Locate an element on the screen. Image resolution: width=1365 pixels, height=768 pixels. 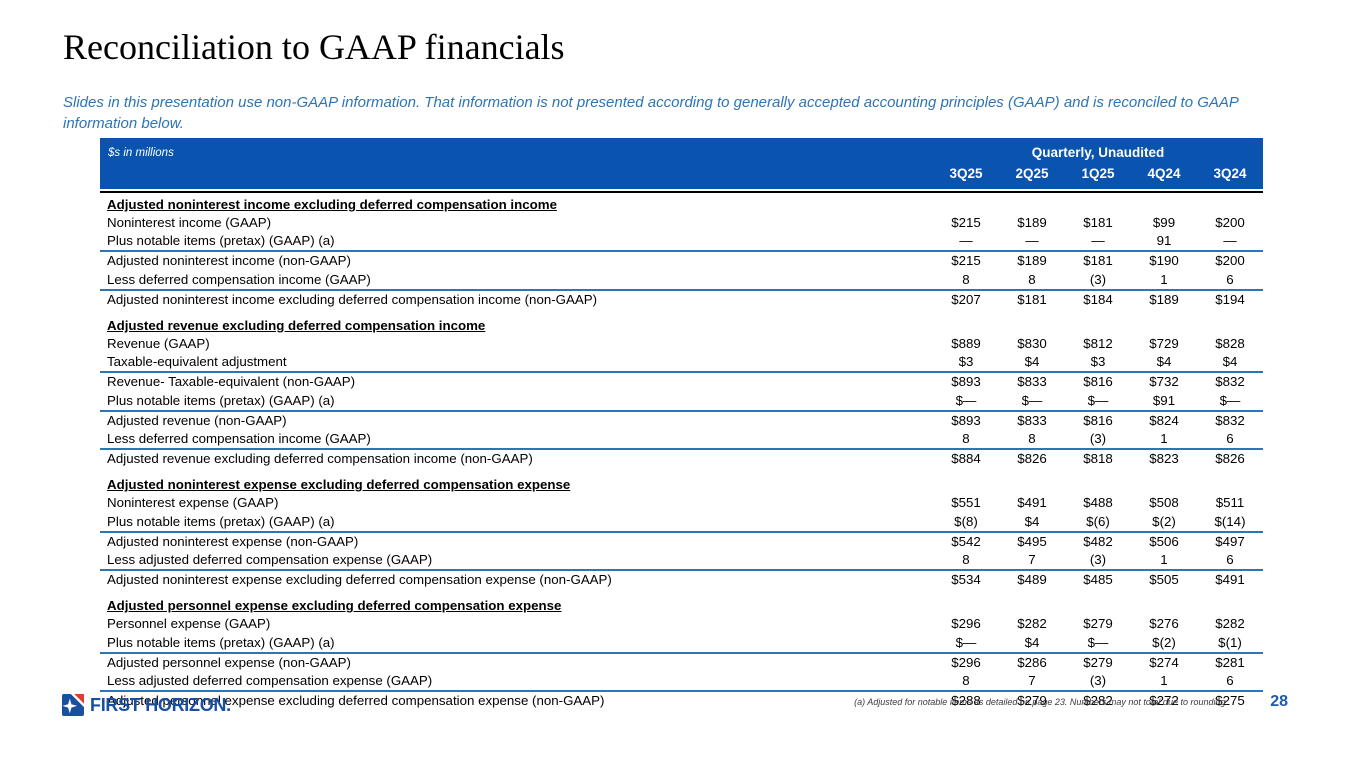
cell-value: $281 is located at coordinates (1230, 662).